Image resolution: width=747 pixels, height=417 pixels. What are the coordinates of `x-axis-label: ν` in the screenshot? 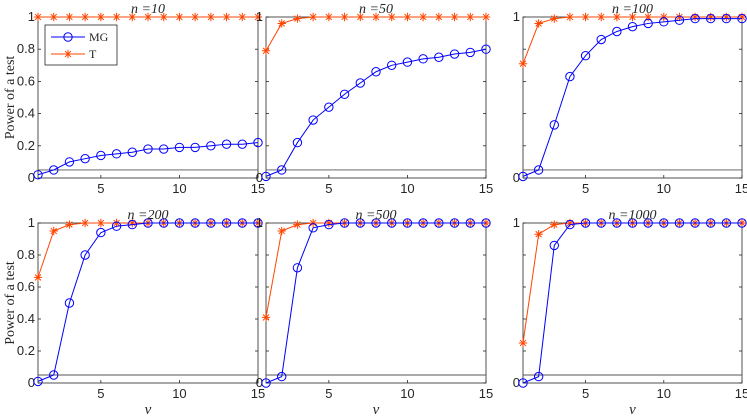 It's located at (632, 409).